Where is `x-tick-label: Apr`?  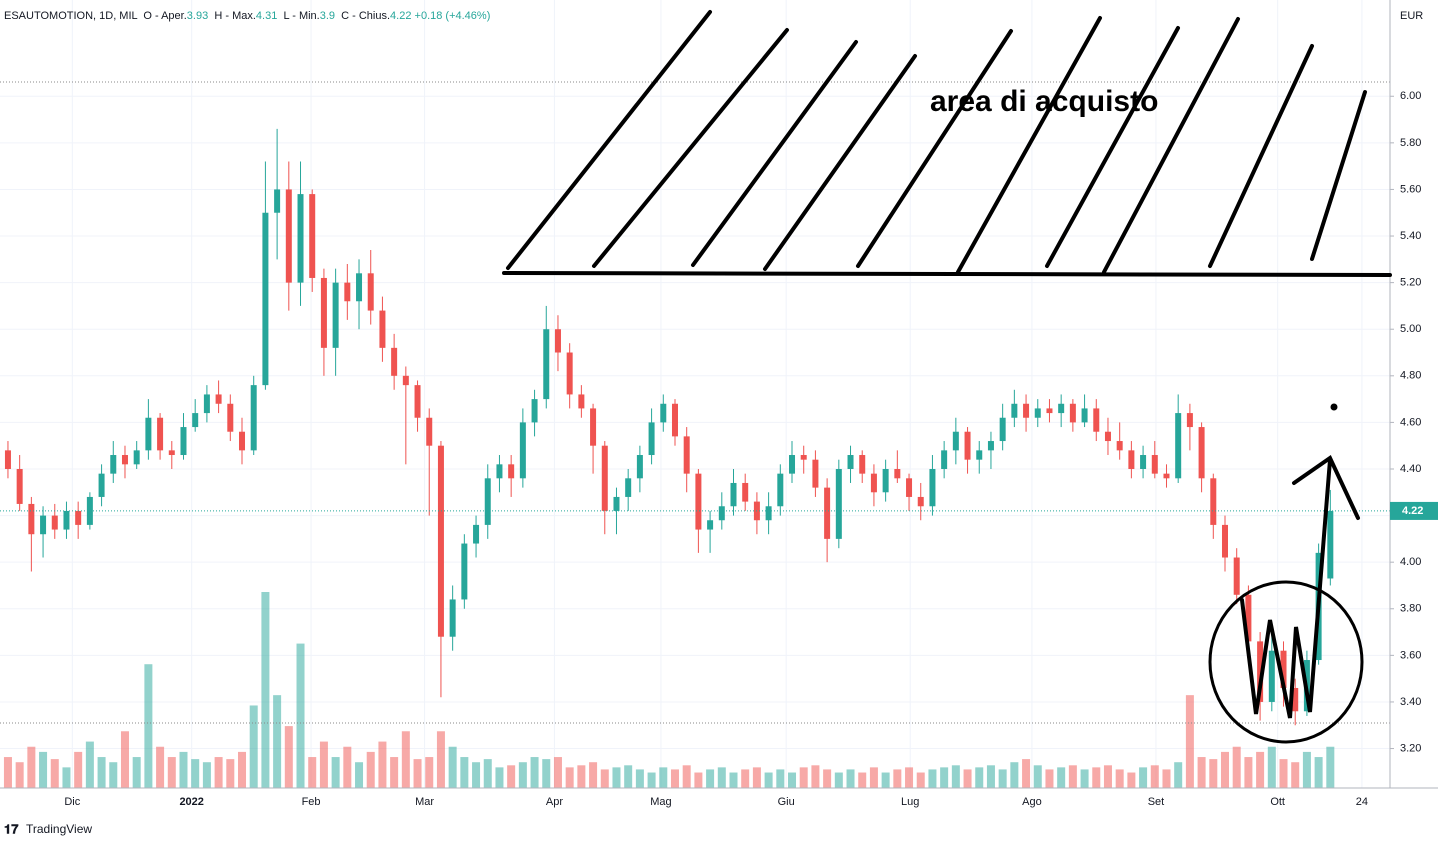 x-tick-label: Apr is located at coordinates (554, 802).